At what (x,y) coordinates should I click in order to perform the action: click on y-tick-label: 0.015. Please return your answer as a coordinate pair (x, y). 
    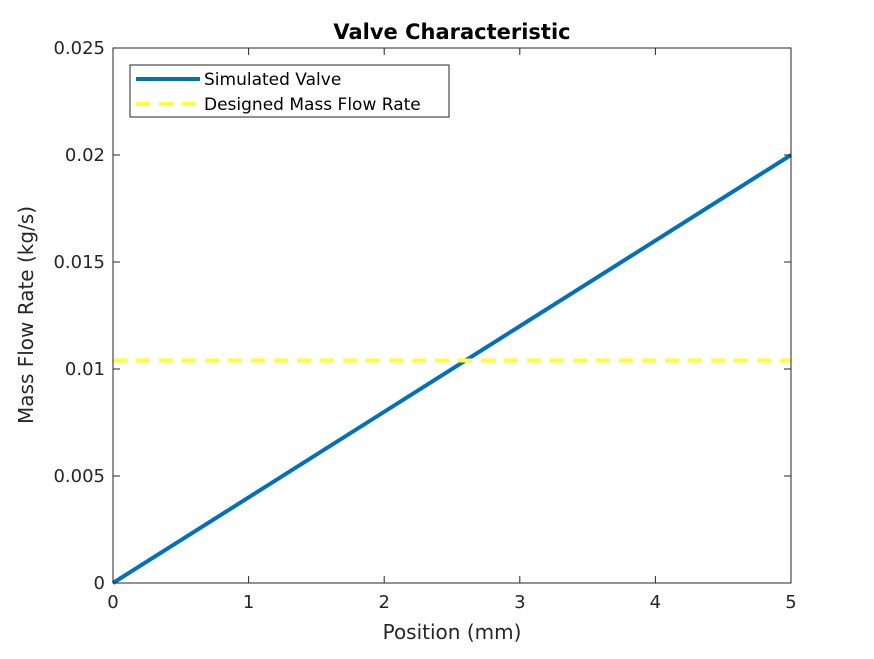
    Looking at the image, I should click on (79, 262).